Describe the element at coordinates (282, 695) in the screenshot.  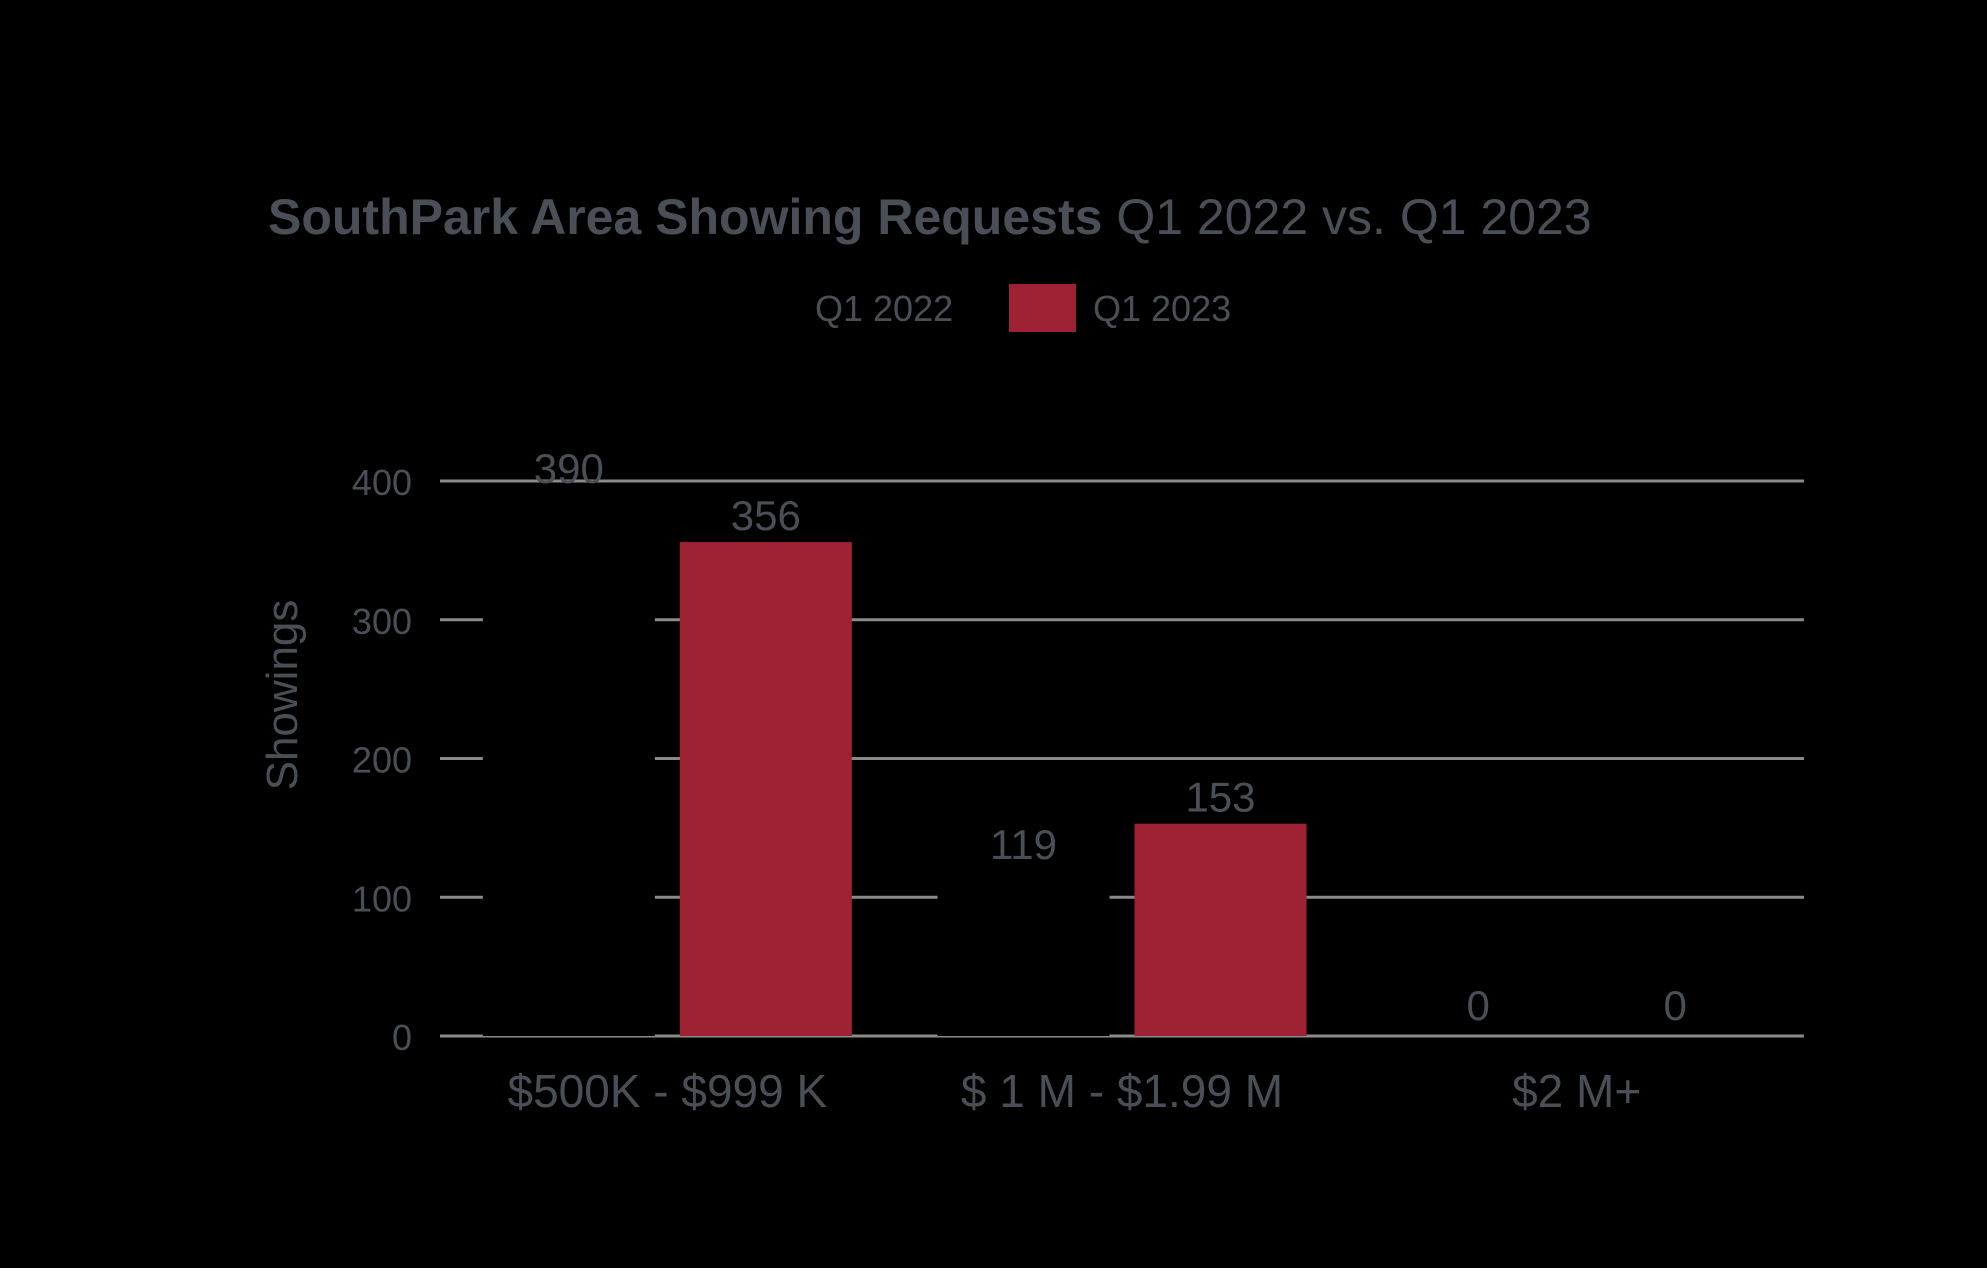
I see `y-axis-label: Showings` at that location.